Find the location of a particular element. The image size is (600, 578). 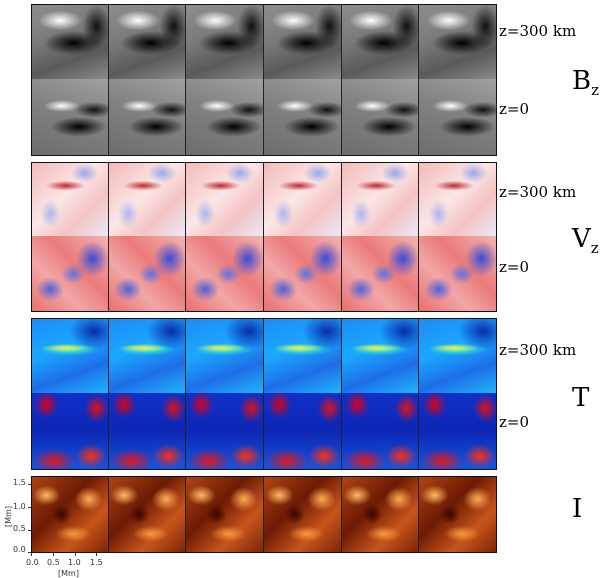

row-label-t-z300: z=300 km is located at coordinates (538, 350).